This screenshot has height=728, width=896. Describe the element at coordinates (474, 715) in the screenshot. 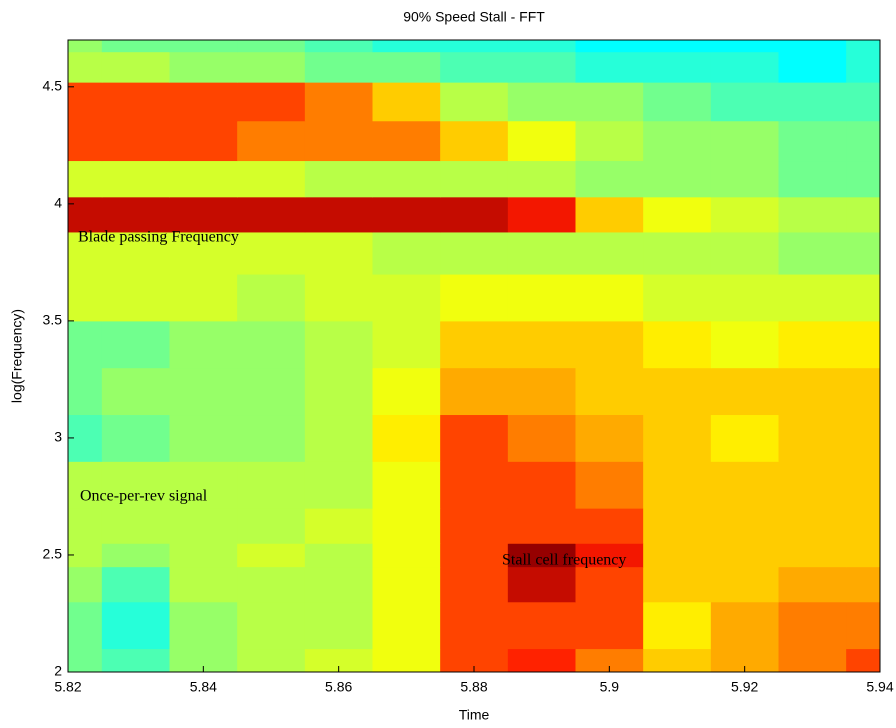

I see `x-axis-label: Time` at that location.